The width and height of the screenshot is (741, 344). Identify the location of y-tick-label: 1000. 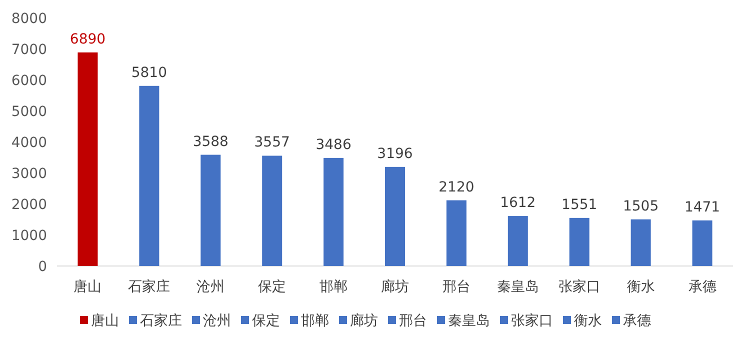
(29, 236).